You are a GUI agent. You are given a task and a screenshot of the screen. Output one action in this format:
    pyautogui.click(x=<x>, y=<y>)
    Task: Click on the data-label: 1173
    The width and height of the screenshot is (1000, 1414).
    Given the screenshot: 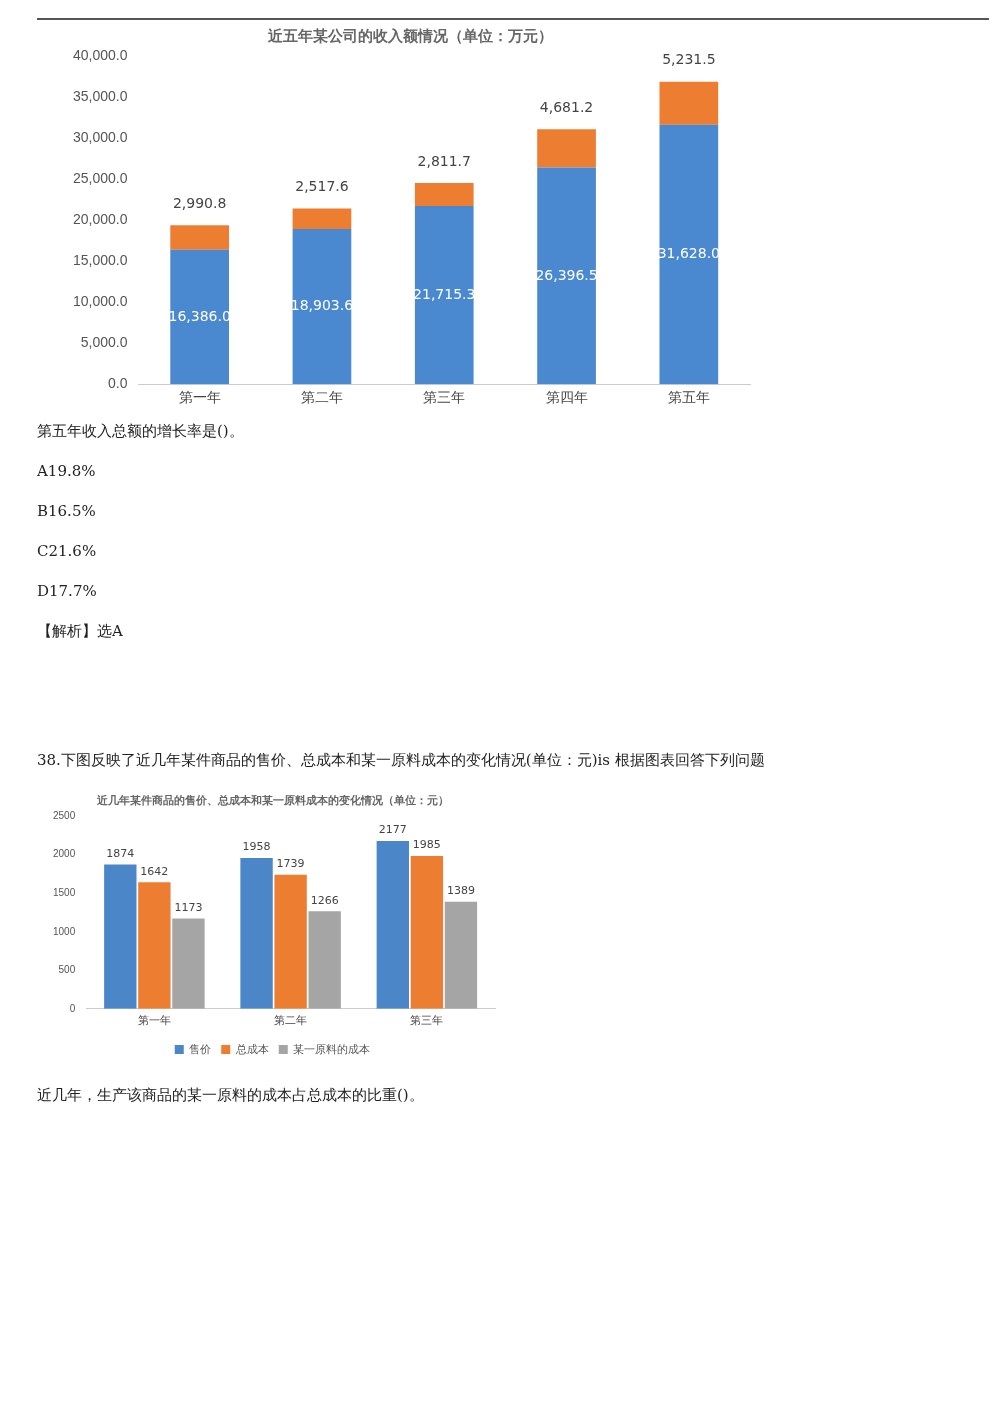 What is the action you would take?
    pyautogui.click(x=188, y=907)
    